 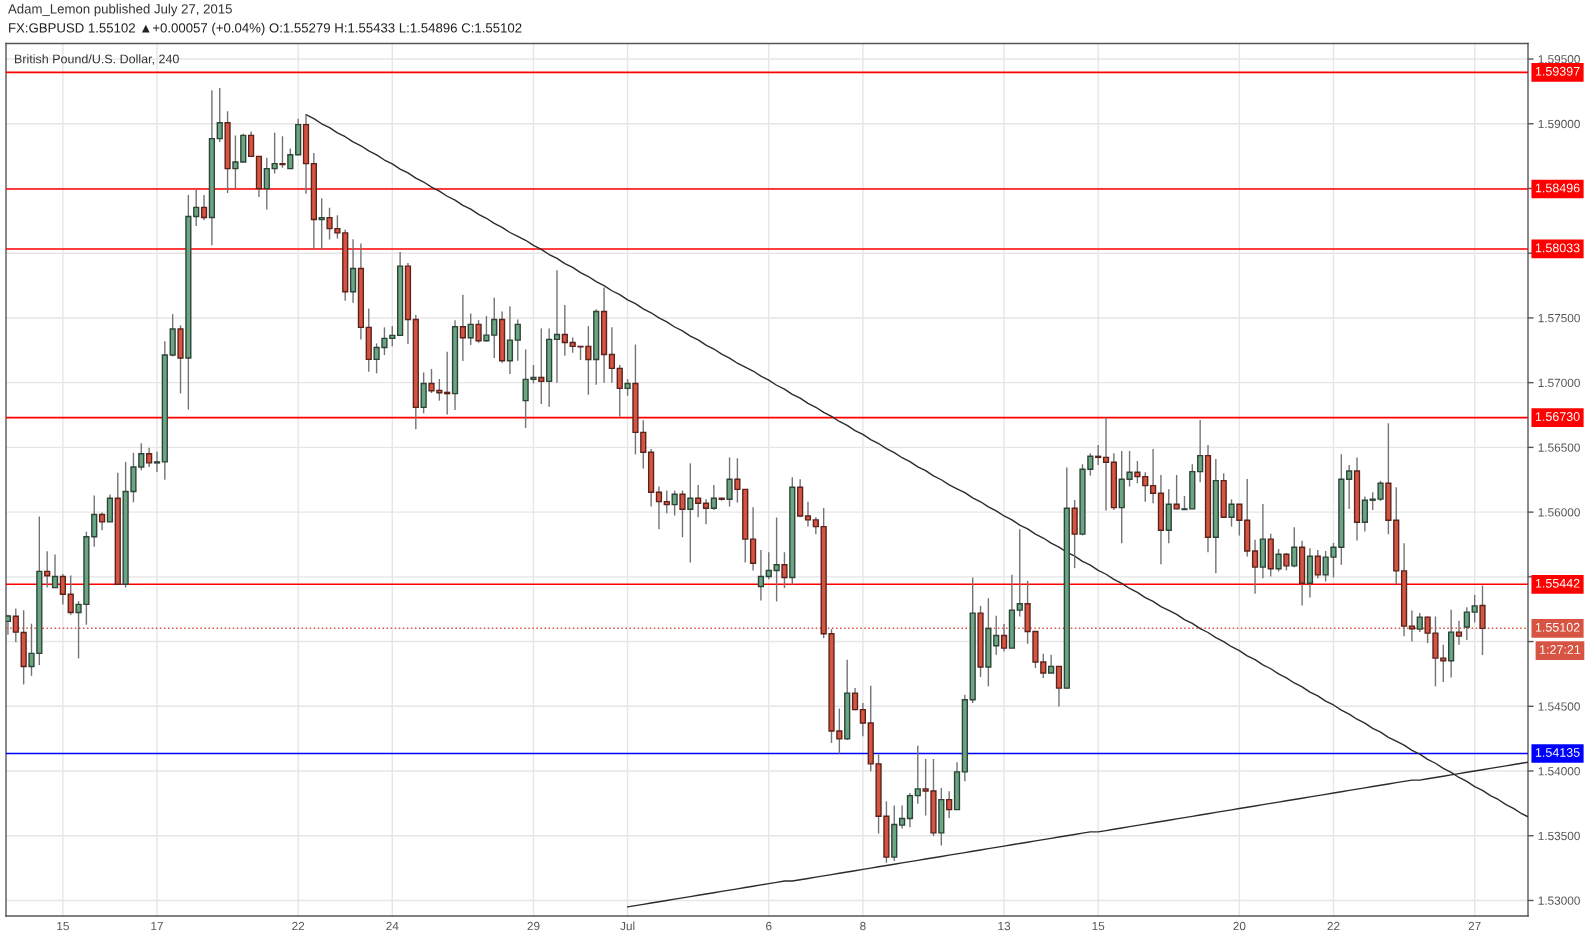 What do you see at coordinates (863, 926) in the screenshot?
I see `x-tick-label: 8` at bounding box center [863, 926].